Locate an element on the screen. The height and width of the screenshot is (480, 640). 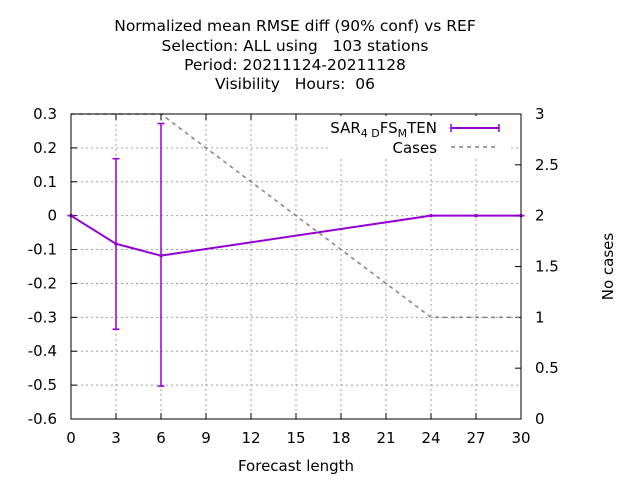
legend-label-part: FS is located at coordinates (389, 128).